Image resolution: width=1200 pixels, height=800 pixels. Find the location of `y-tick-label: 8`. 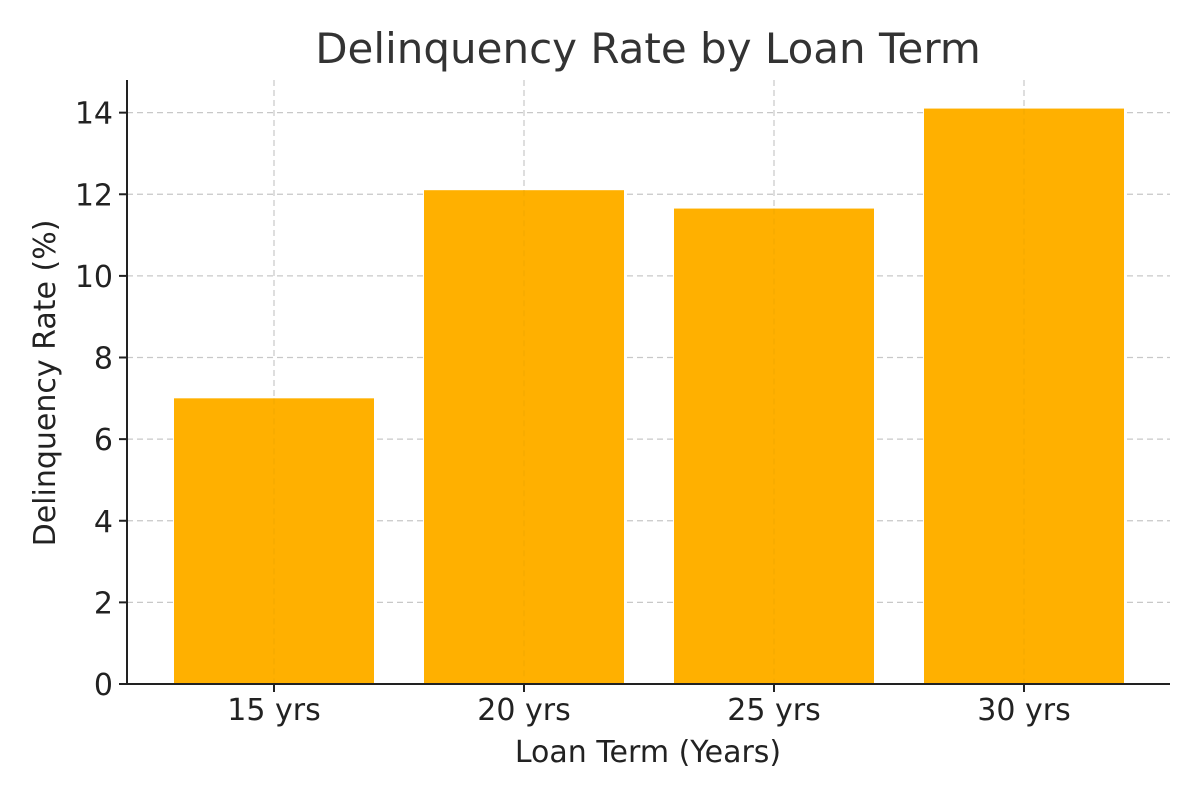

y-tick-label: 8 is located at coordinates (103, 359).